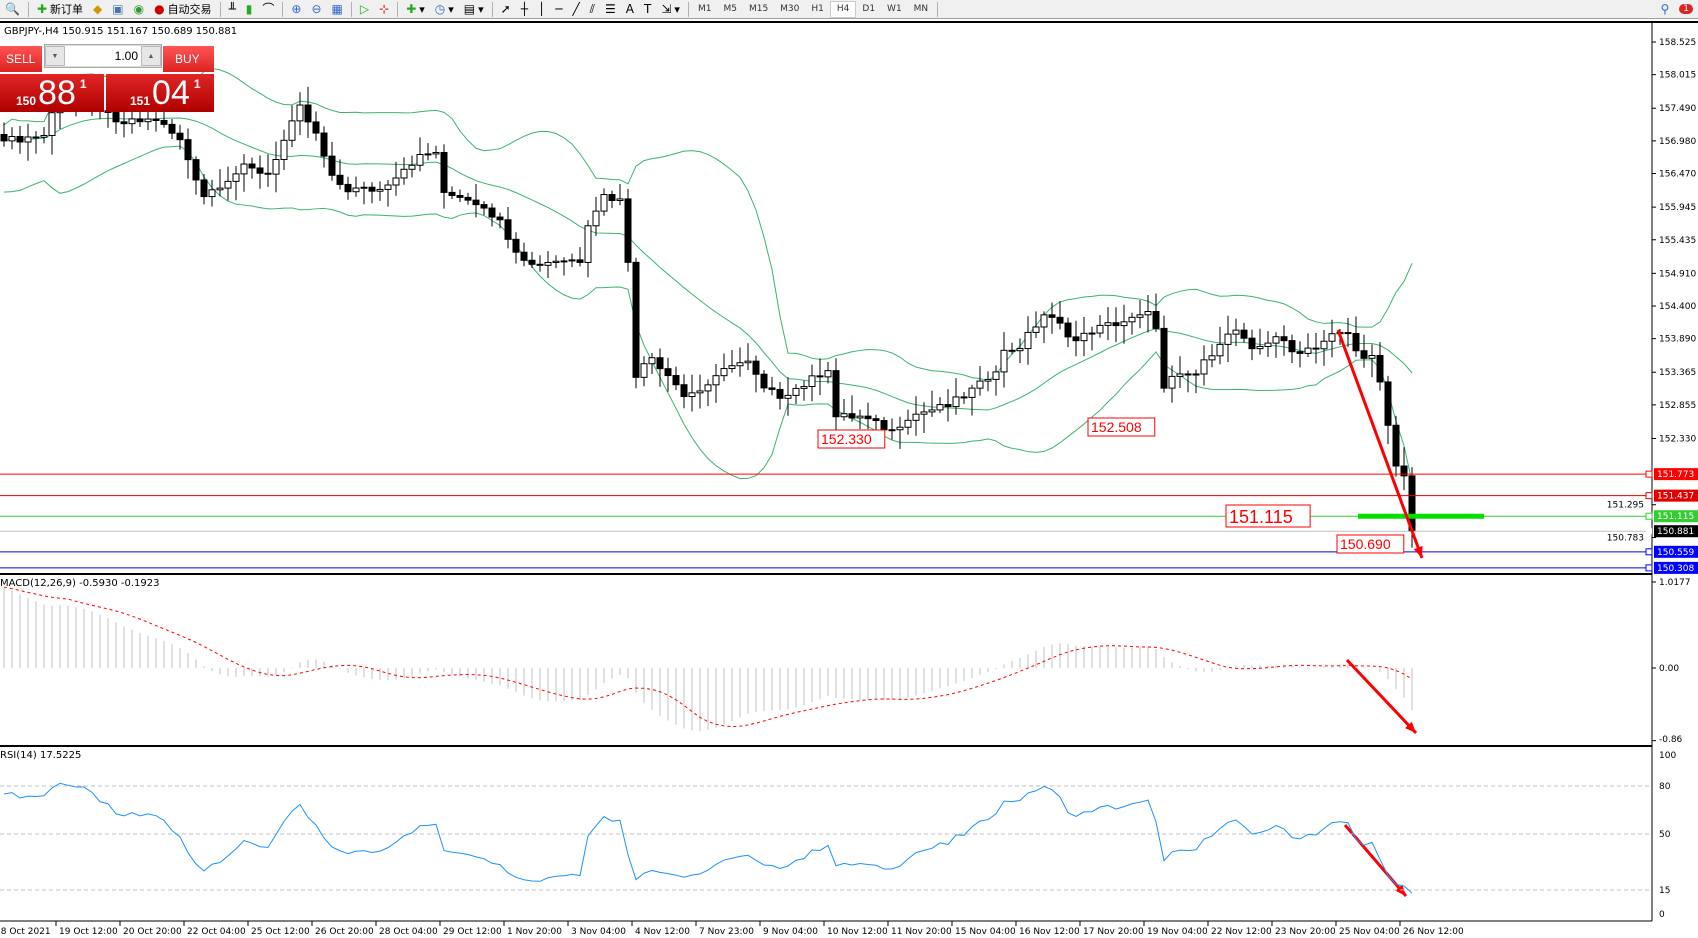 The width and height of the screenshot is (1698, 938). Describe the element at coordinates (139, 9) in the screenshot. I see `signal-icon: ◉` at that location.